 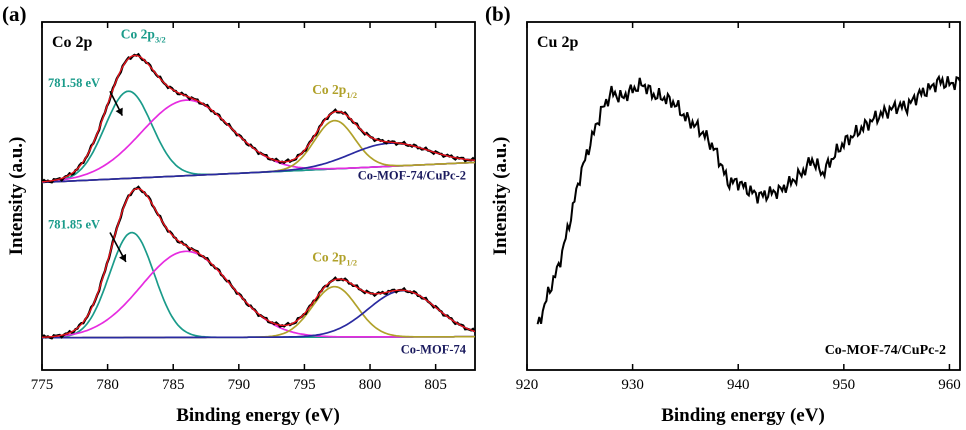 I want to click on panel-b-y-axis-label: Intensity (a.u.), so click(x=500, y=196).